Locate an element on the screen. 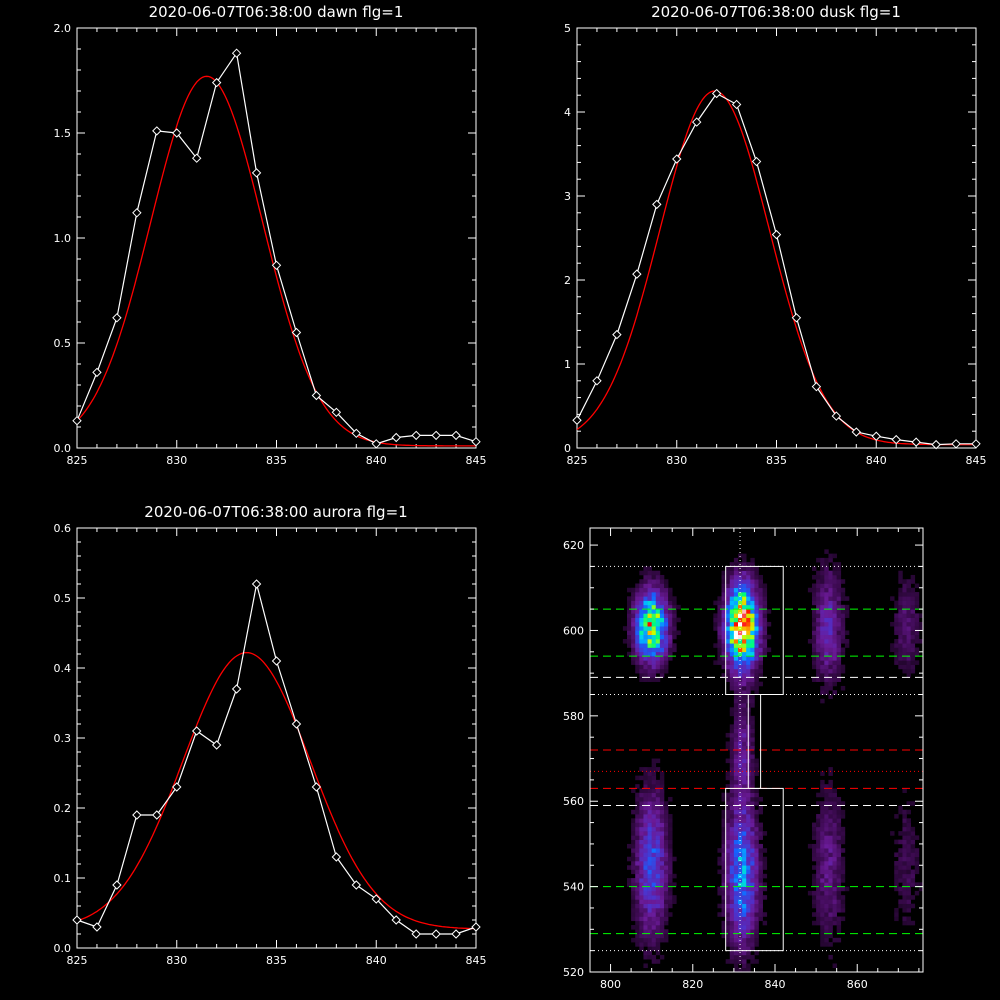  aurora-data-point is located at coordinates (376, 899).